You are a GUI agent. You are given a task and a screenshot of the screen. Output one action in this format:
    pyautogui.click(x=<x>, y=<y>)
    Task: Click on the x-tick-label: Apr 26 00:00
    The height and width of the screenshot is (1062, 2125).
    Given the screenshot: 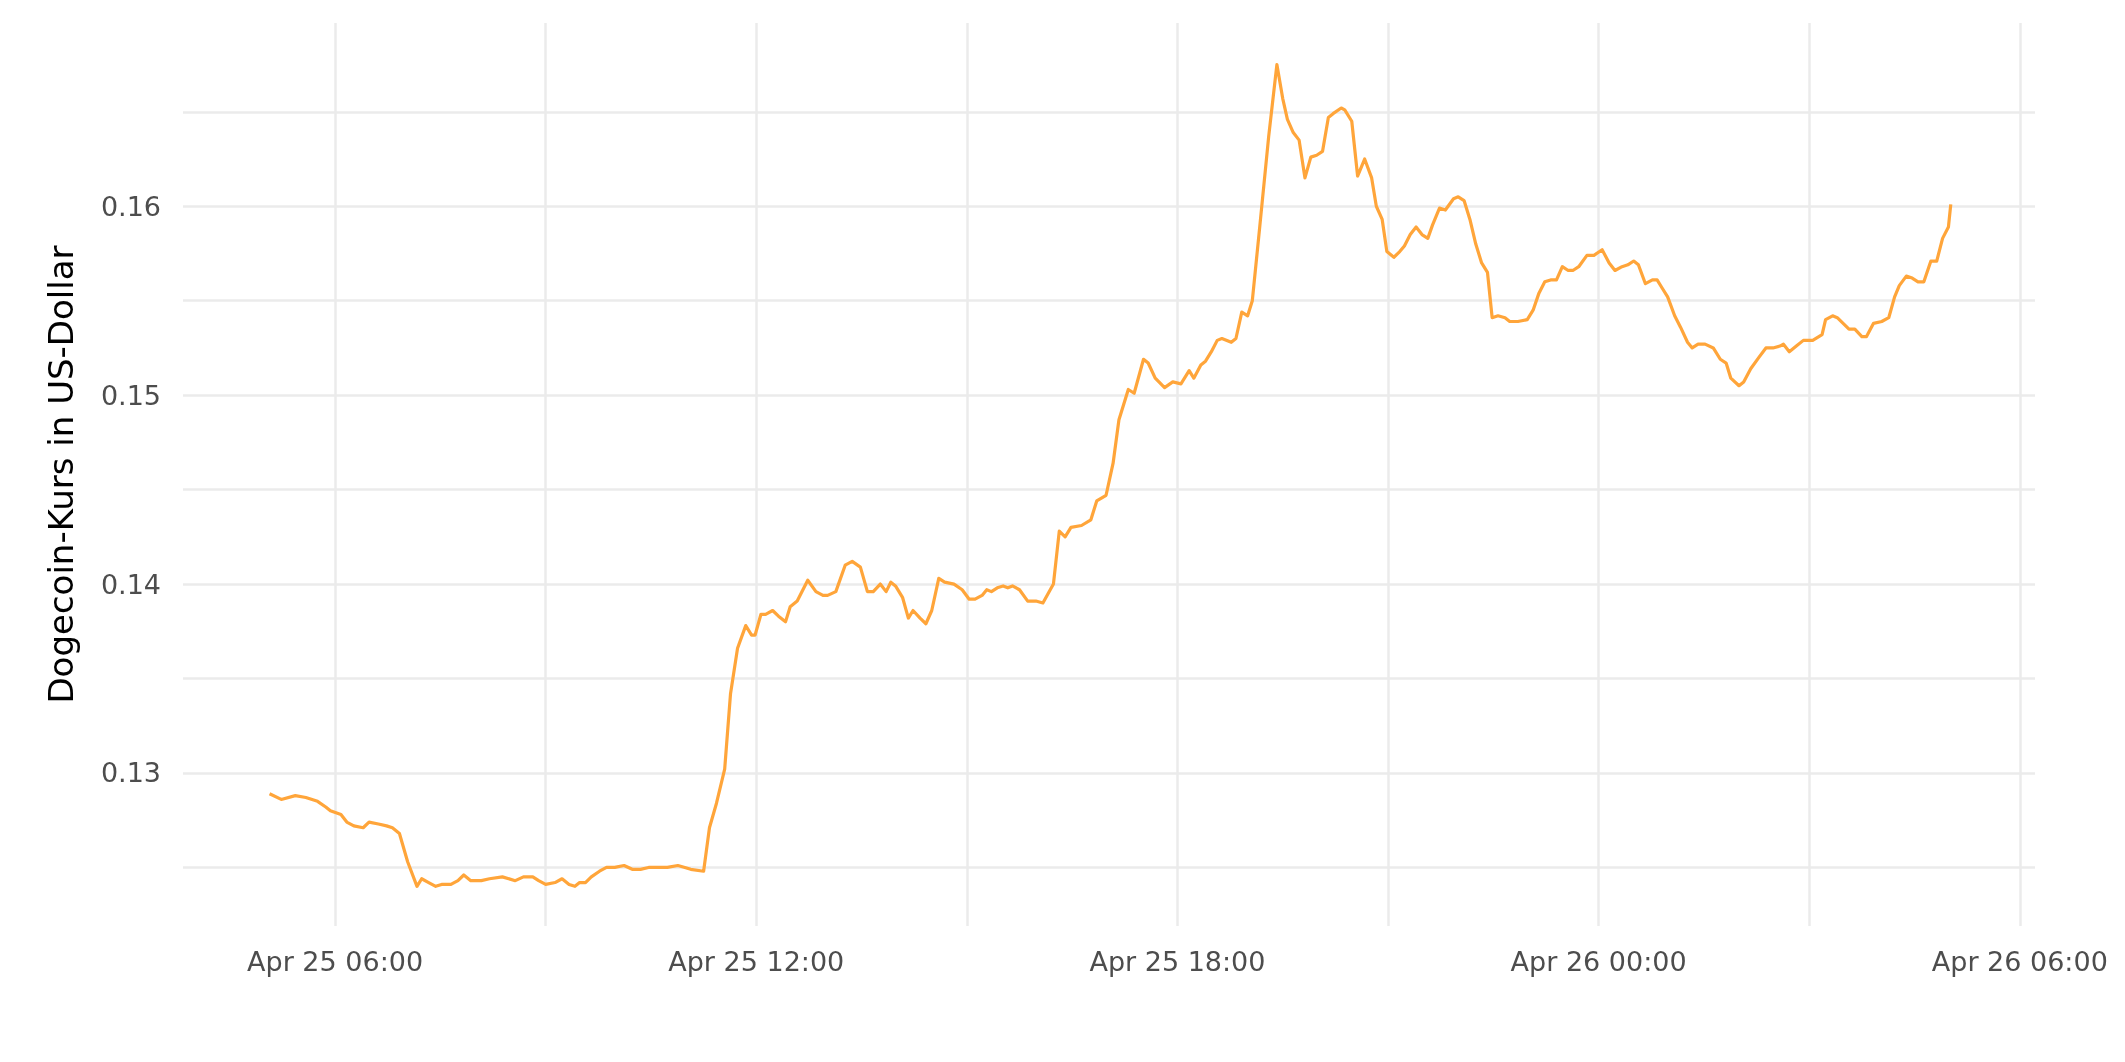 What is the action you would take?
    pyautogui.click(x=1598, y=961)
    